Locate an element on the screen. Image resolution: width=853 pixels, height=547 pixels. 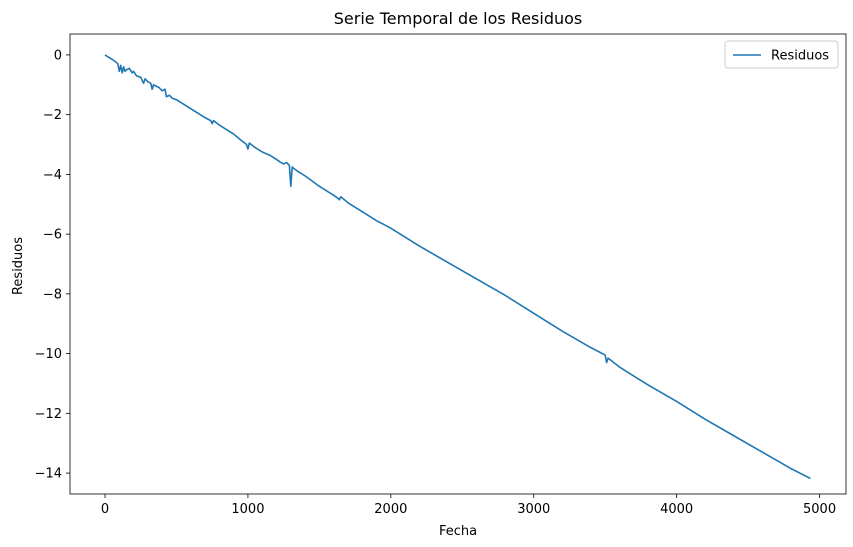
y-tick-label: −10 is located at coordinates (48, 354).